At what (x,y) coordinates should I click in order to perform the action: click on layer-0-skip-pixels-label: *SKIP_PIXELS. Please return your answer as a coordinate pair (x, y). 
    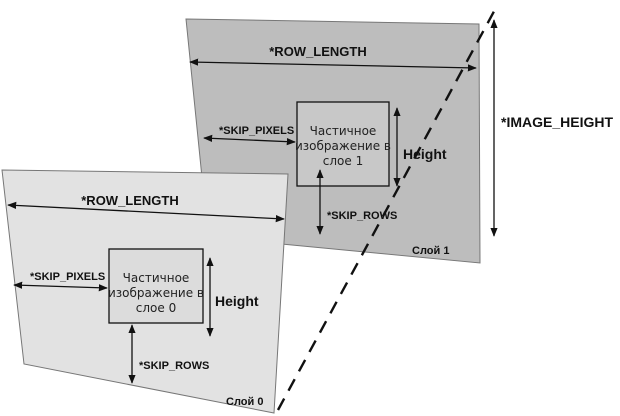
    Looking at the image, I should click on (67, 277).